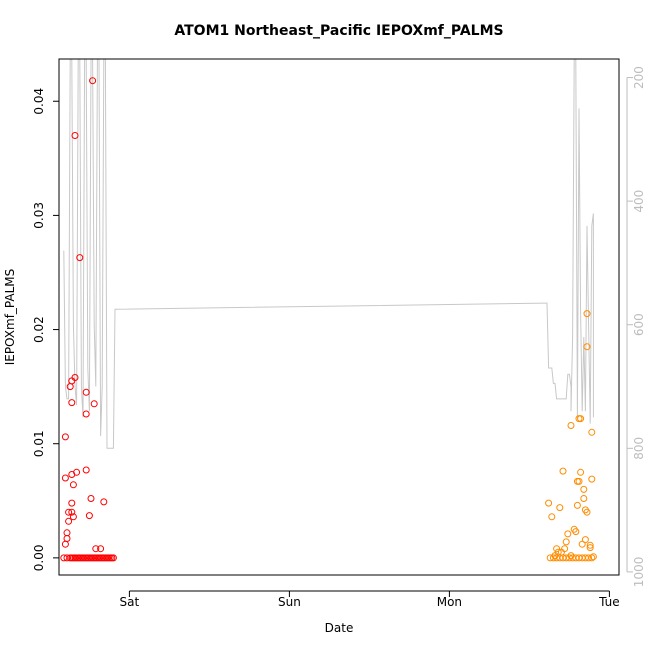 This screenshot has width=650, height=650. Describe the element at coordinates (130, 602) in the screenshot. I see `x-tick-label-0: Sat` at that location.